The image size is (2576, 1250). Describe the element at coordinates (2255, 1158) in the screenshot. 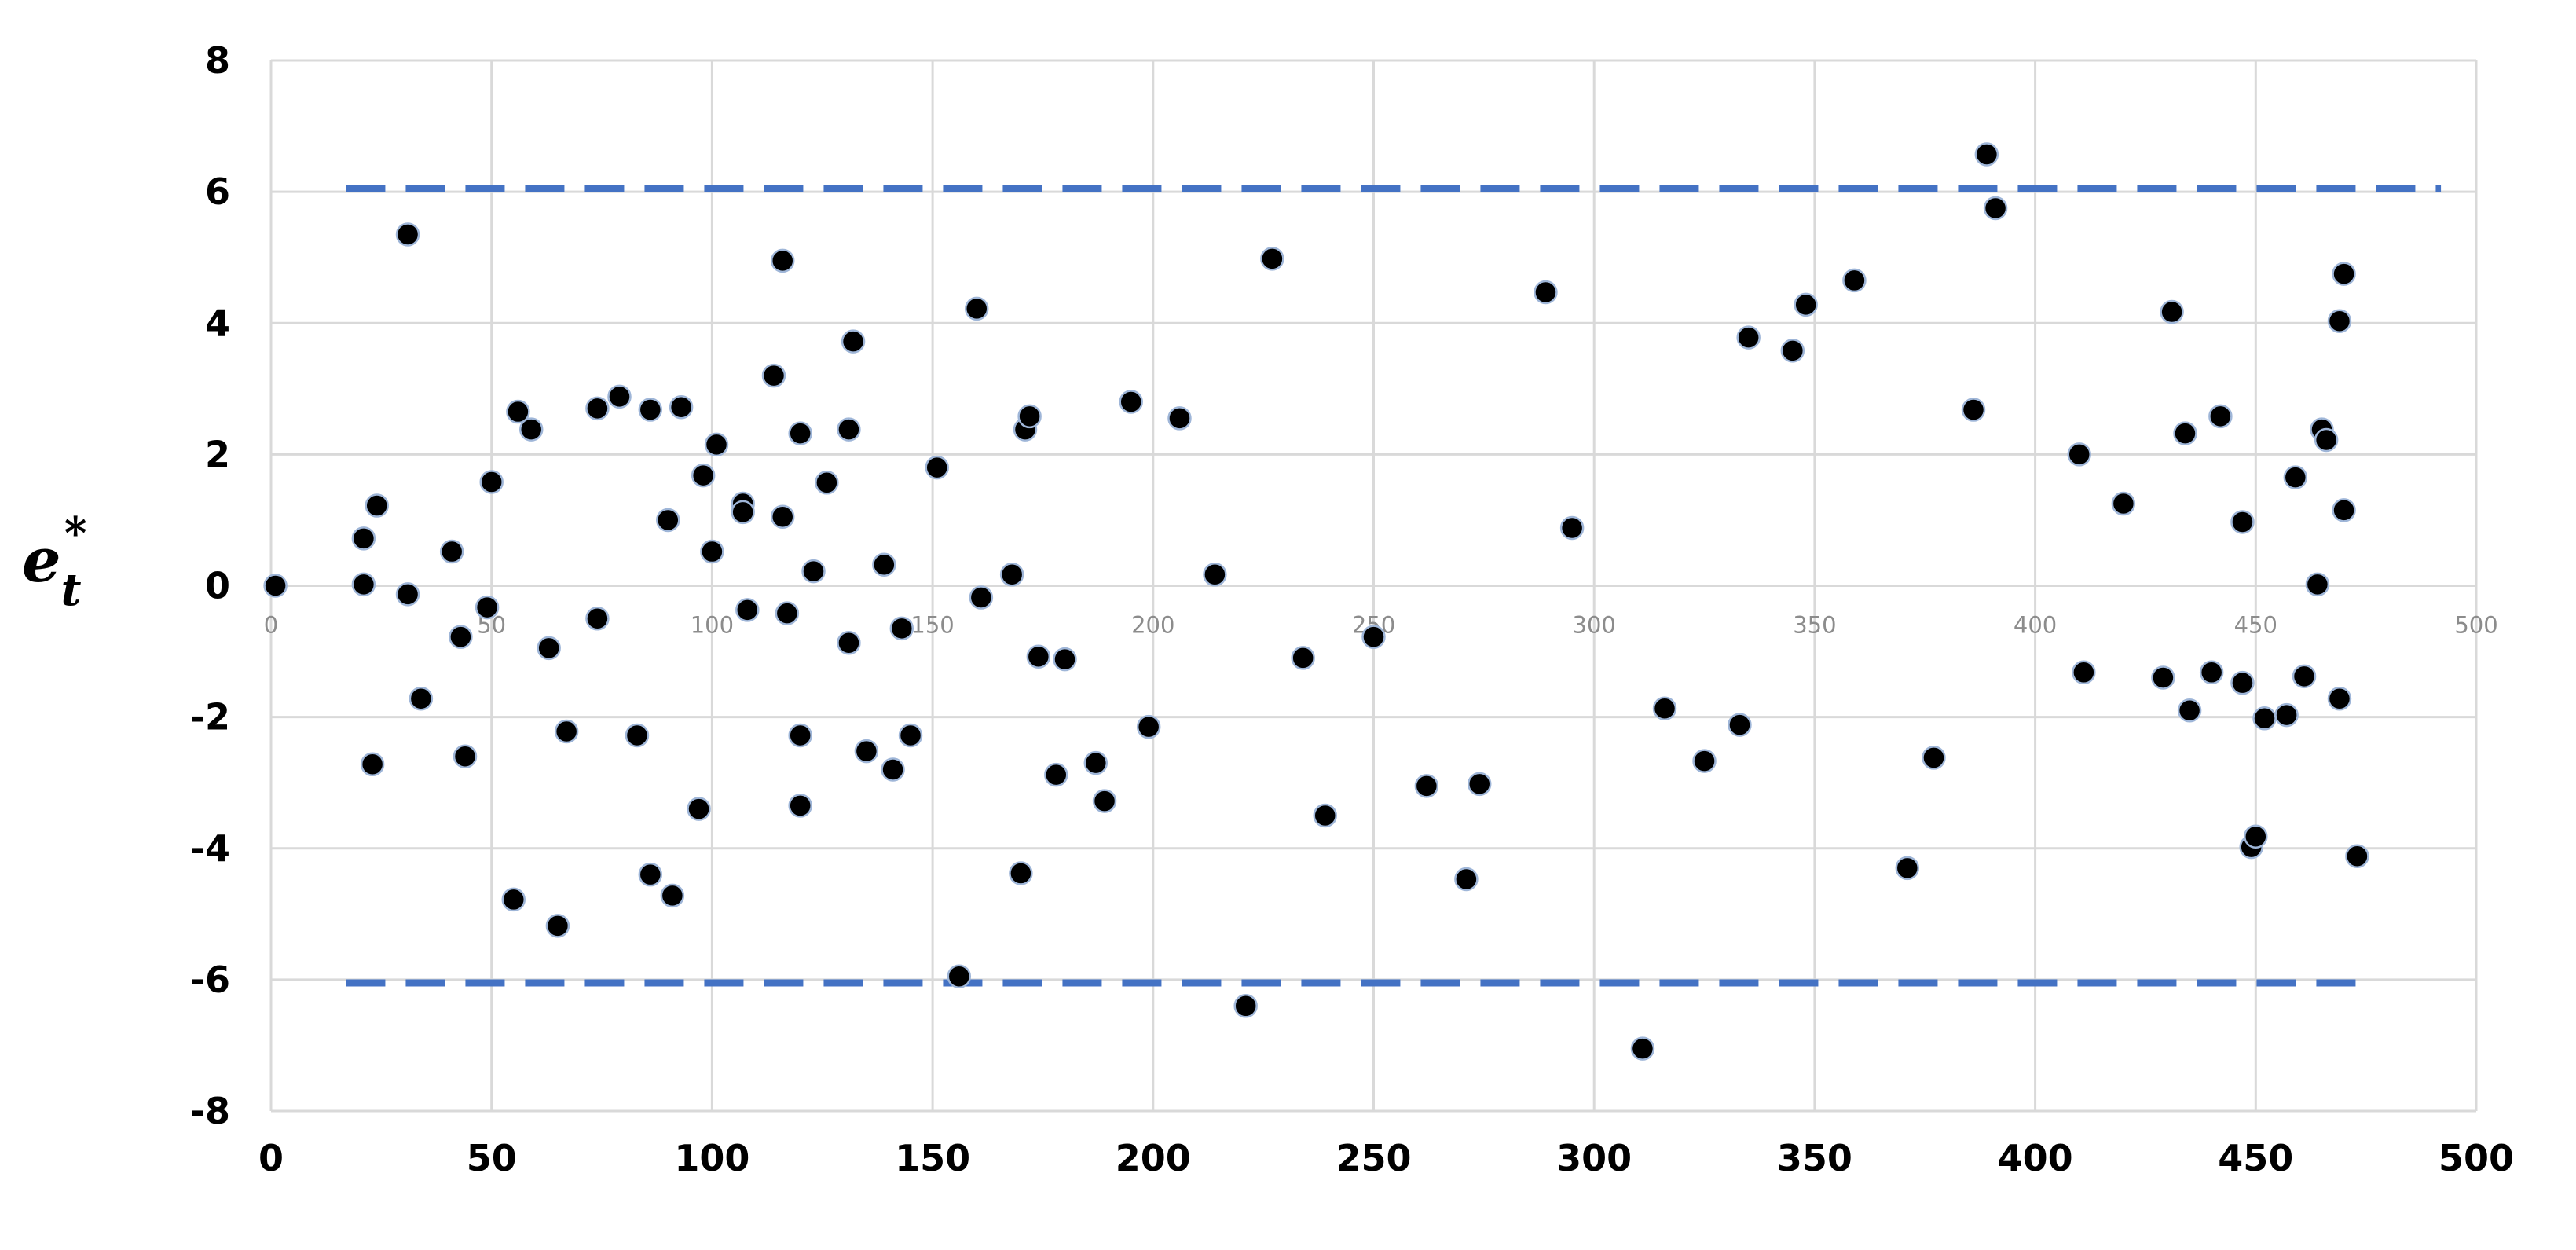

I see `x-tick-label: 450` at that location.